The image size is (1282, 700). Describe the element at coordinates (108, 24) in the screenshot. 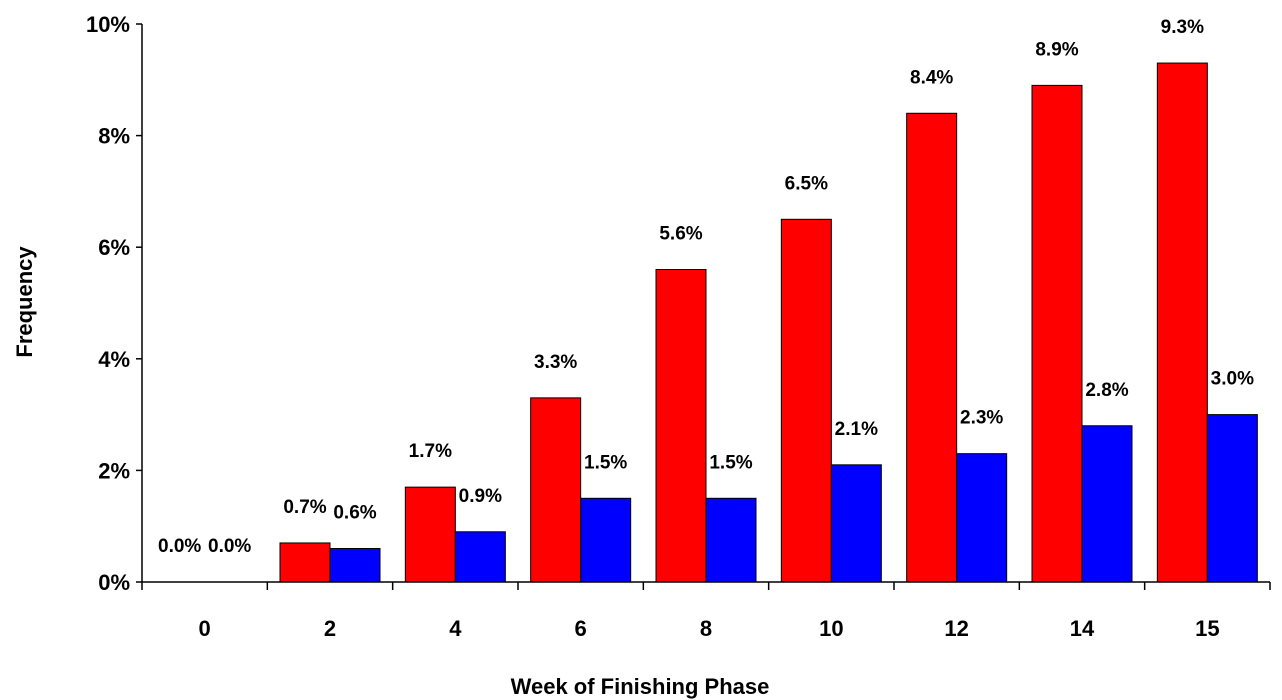

I see `y-tick-label: 10%` at that location.